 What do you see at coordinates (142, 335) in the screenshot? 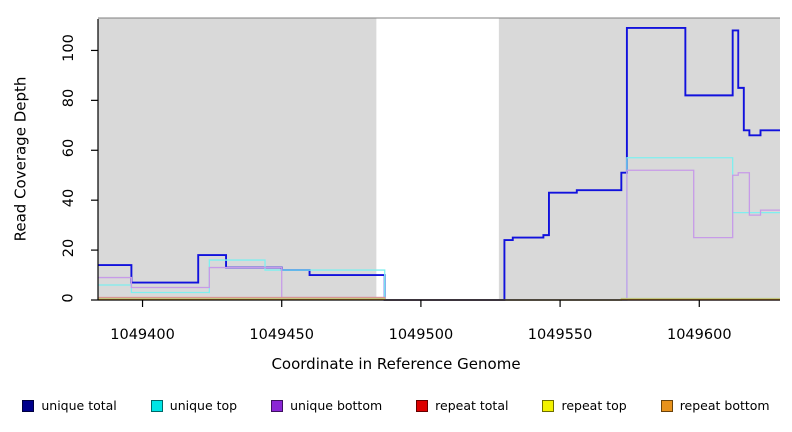
I see `x-tick-label: 1049400` at bounding box center [142, 335].